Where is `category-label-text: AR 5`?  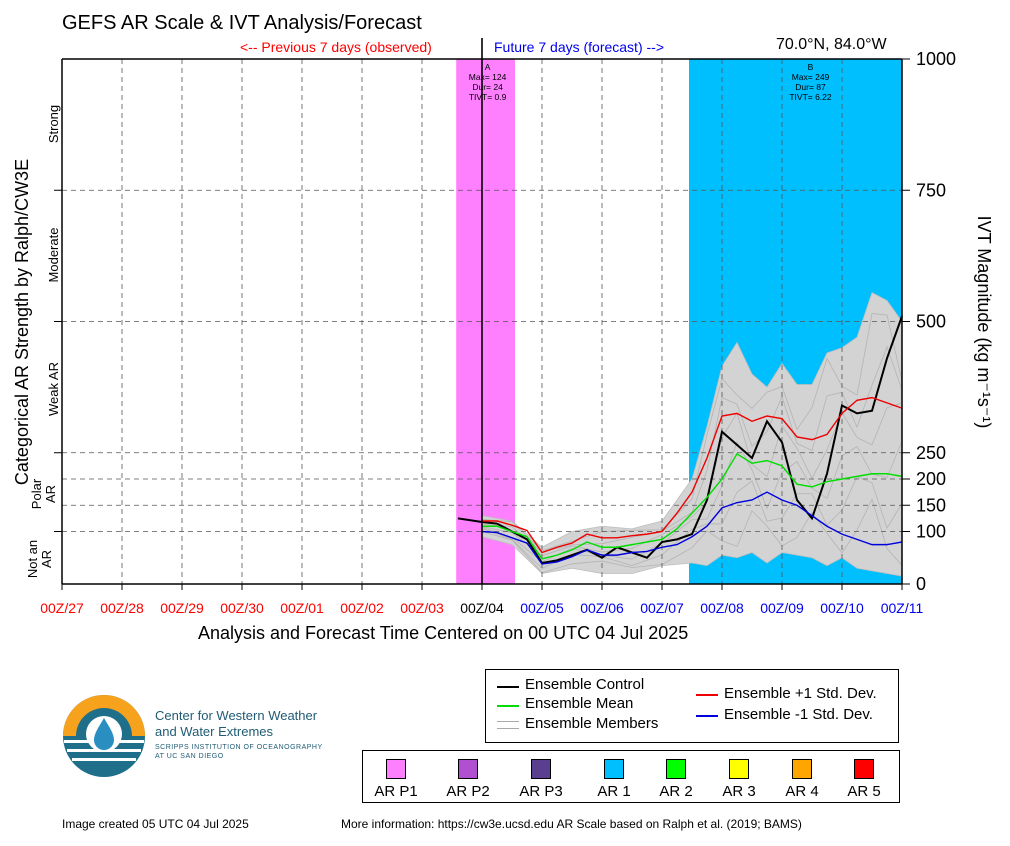
category-label-text: AR 5 is located at coordinates (864, 791).